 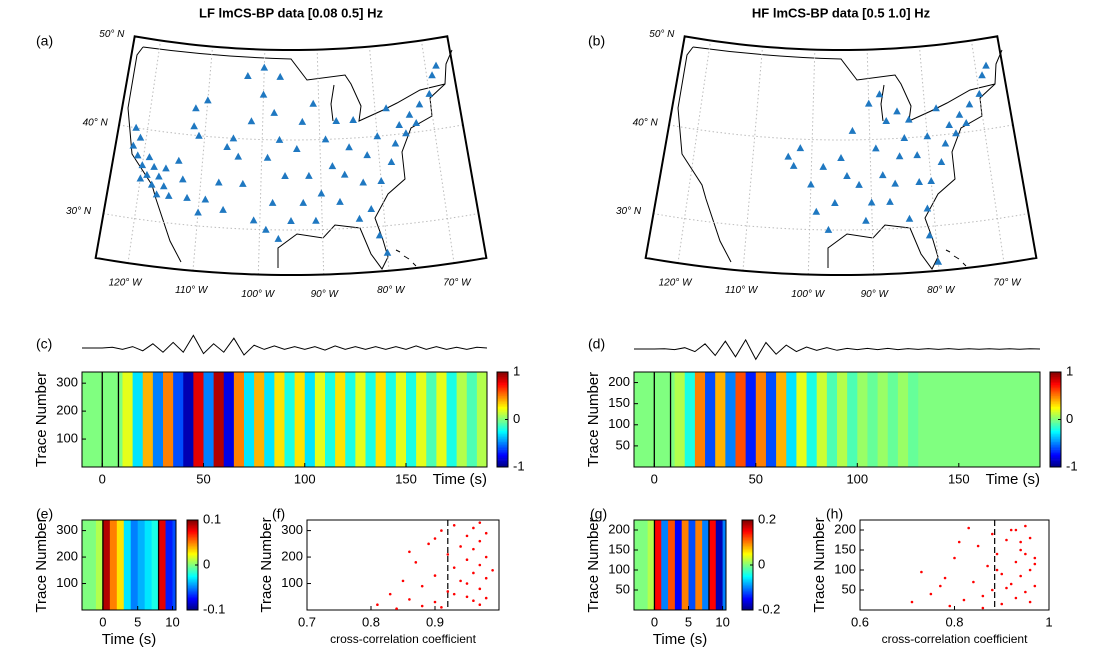 I want to click on lon-label: 90° W, so click(x=325, y=294).